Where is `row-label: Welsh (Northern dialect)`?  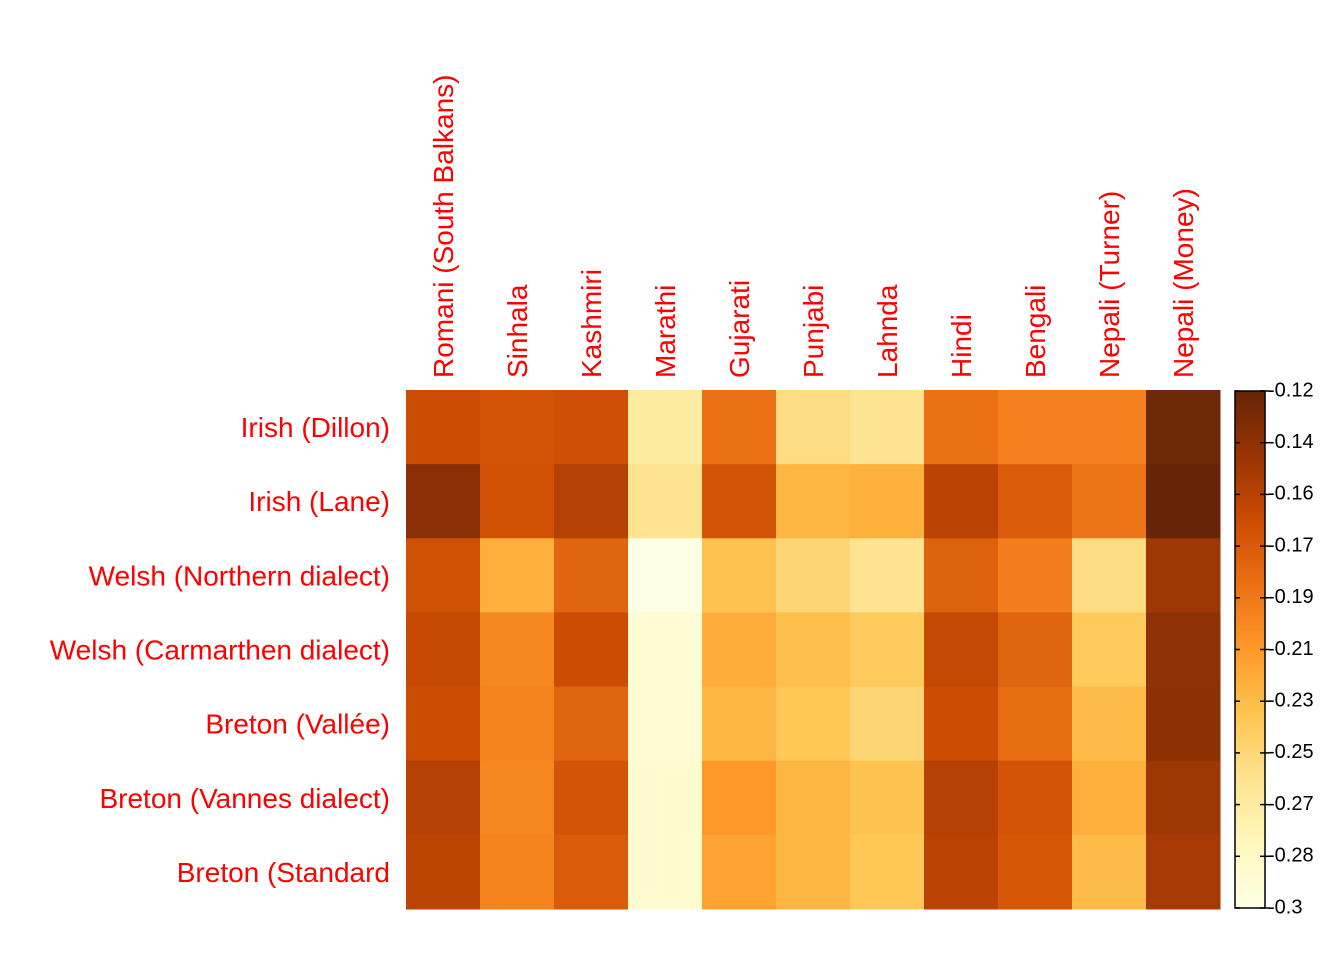
row-label: Welsh (Northern dialect) is located at coordinates (239, 575).